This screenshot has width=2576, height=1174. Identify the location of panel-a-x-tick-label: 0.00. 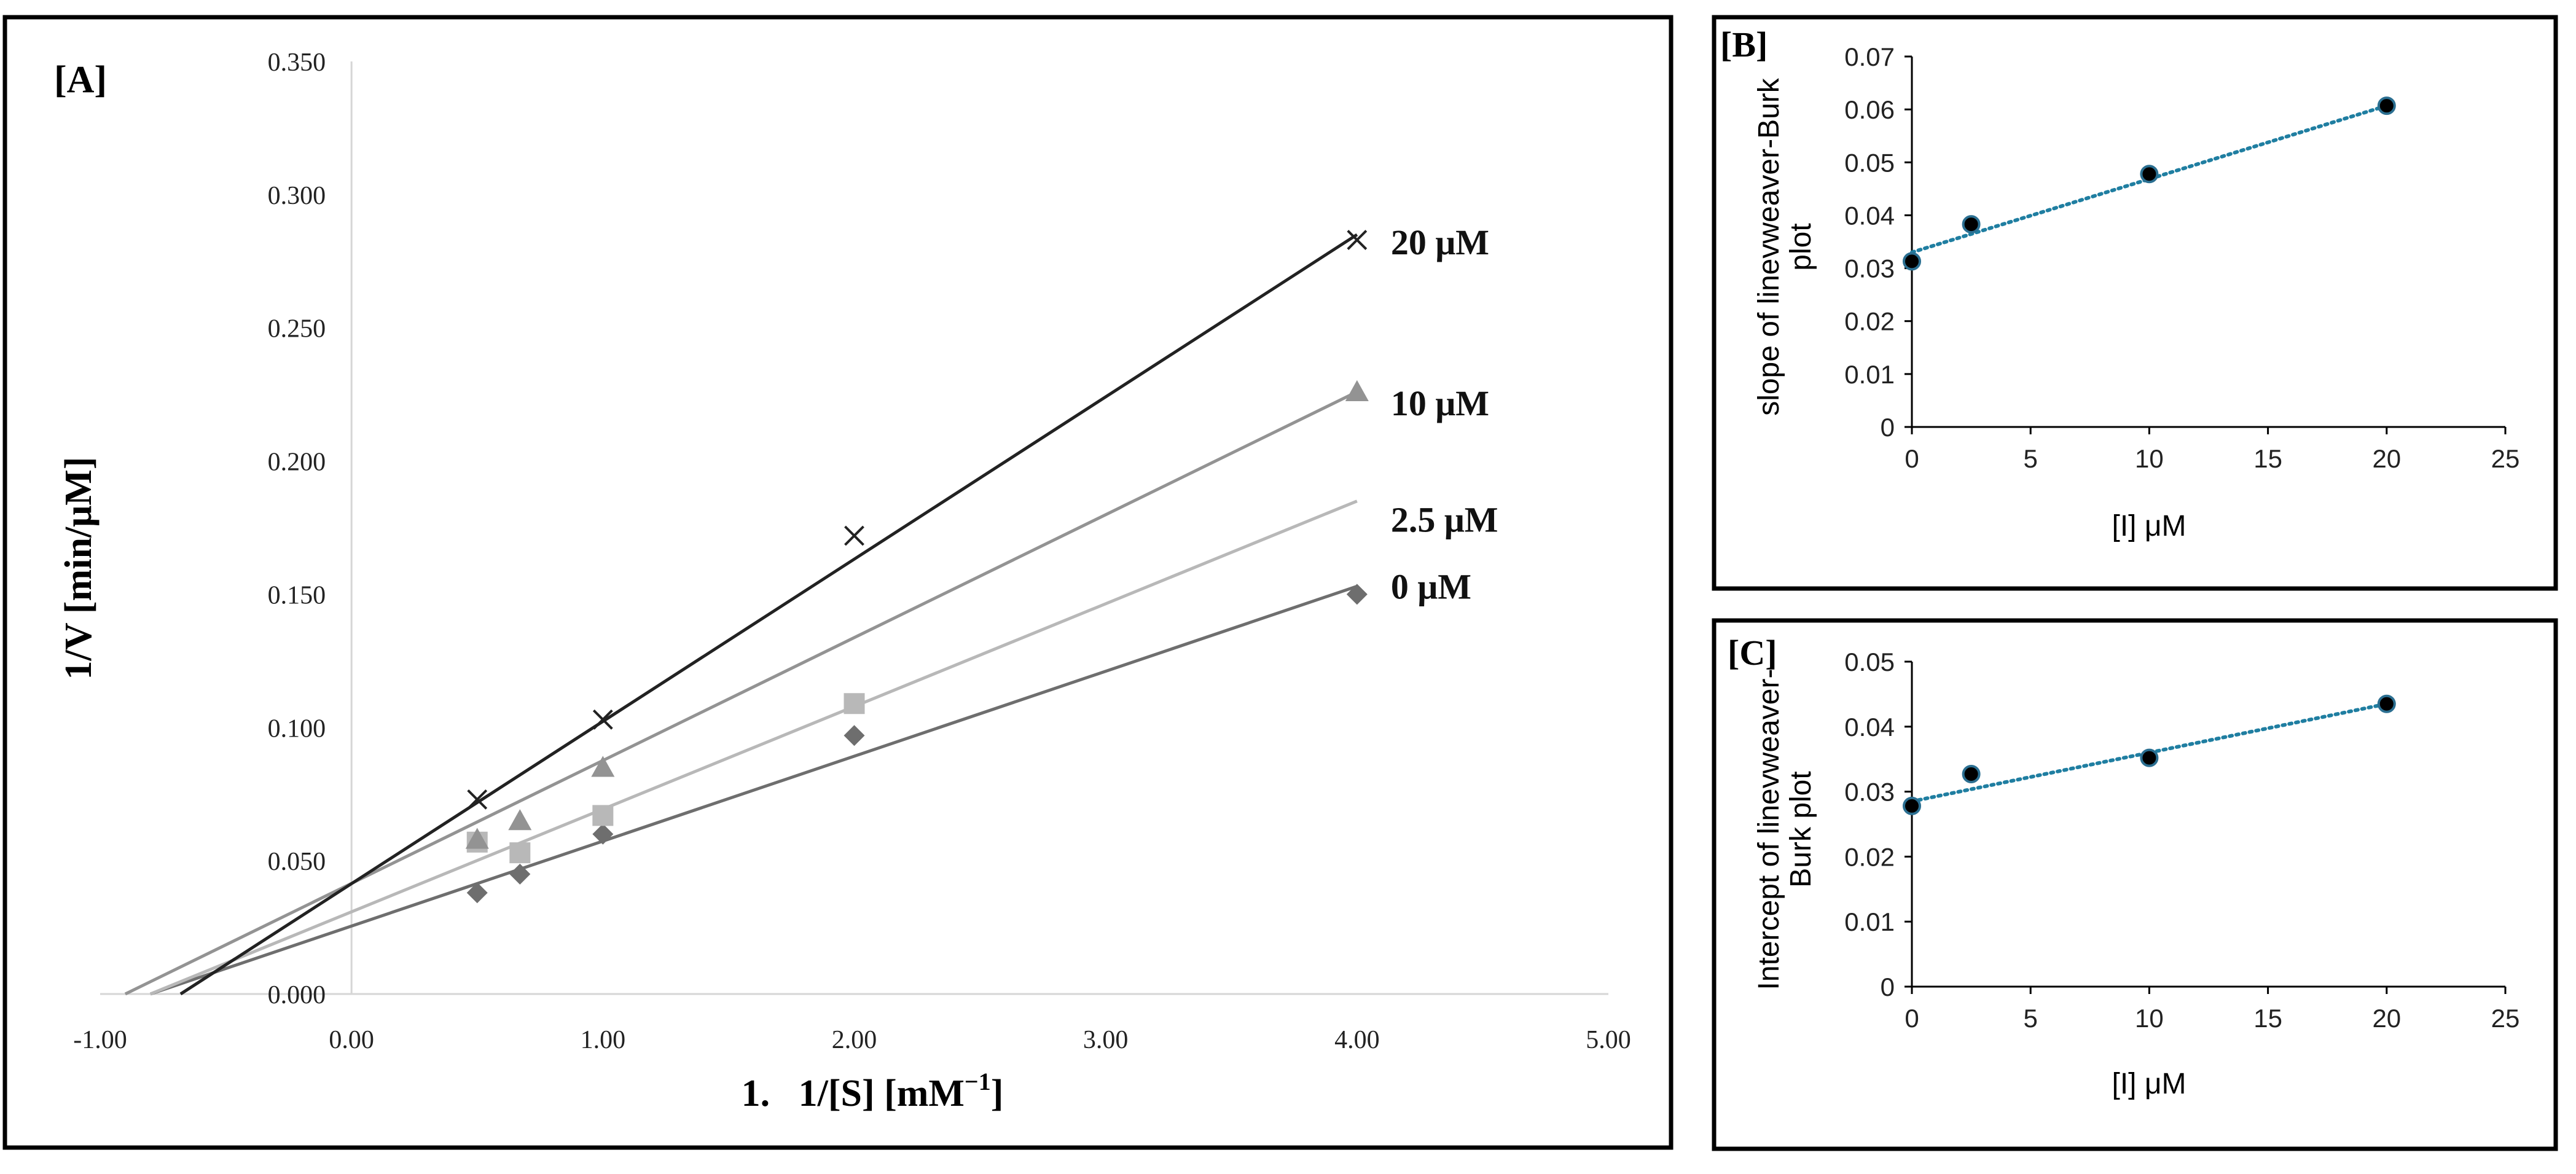
(351, 1040).